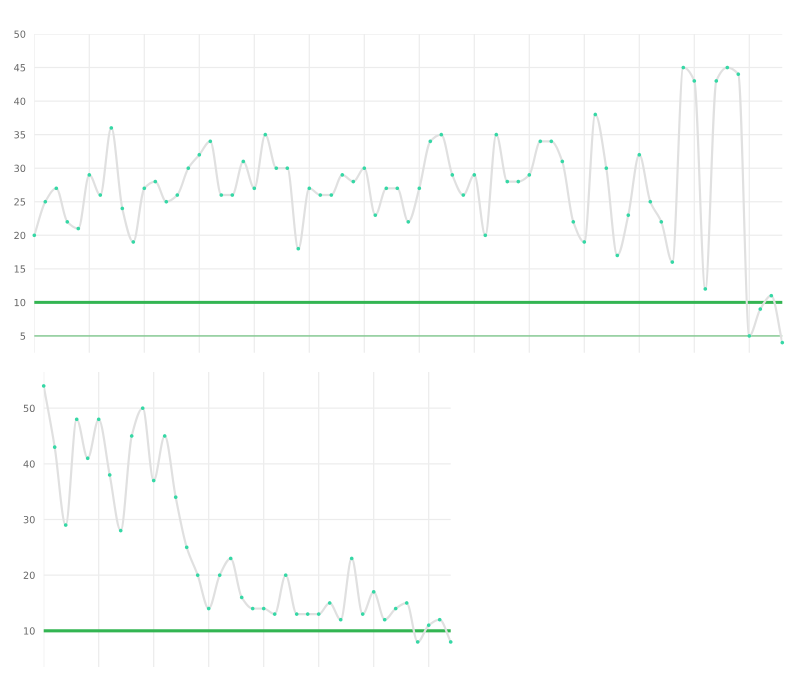  I want to click on y-tick-label: 35, so click(20, 134).